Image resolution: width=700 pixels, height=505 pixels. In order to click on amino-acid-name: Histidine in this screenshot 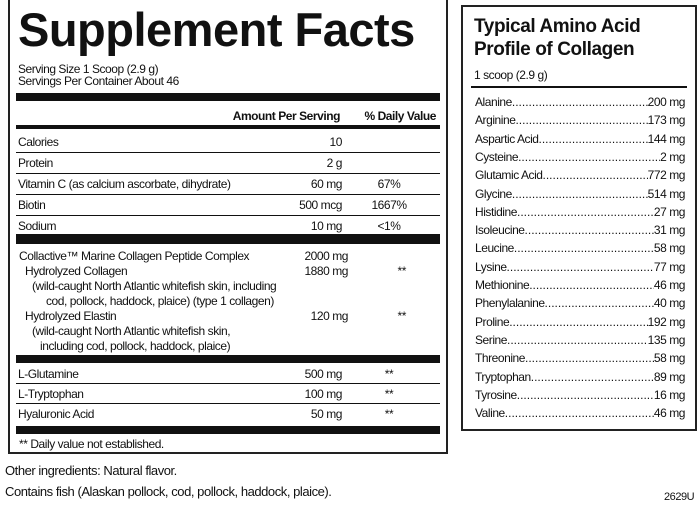, I will do `click(496, 211)`.